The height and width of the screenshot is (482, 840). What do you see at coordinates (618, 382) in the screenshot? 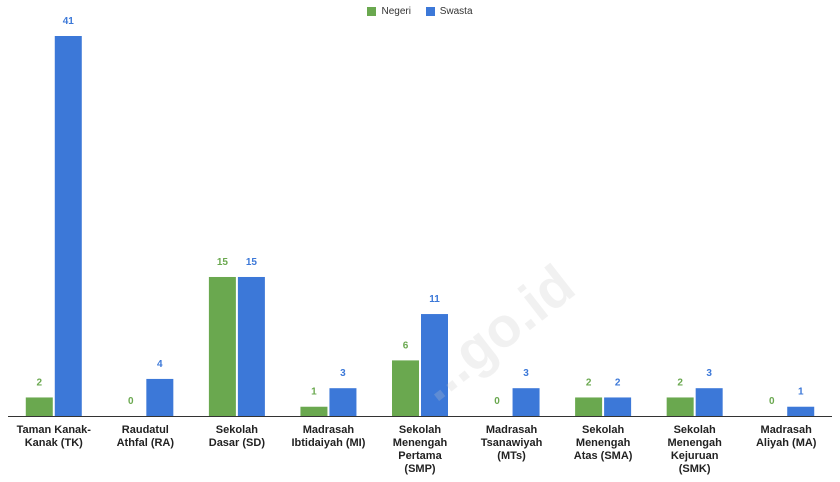
I see `data-label-swasta-6: 2` at bounding box center [618, 382].